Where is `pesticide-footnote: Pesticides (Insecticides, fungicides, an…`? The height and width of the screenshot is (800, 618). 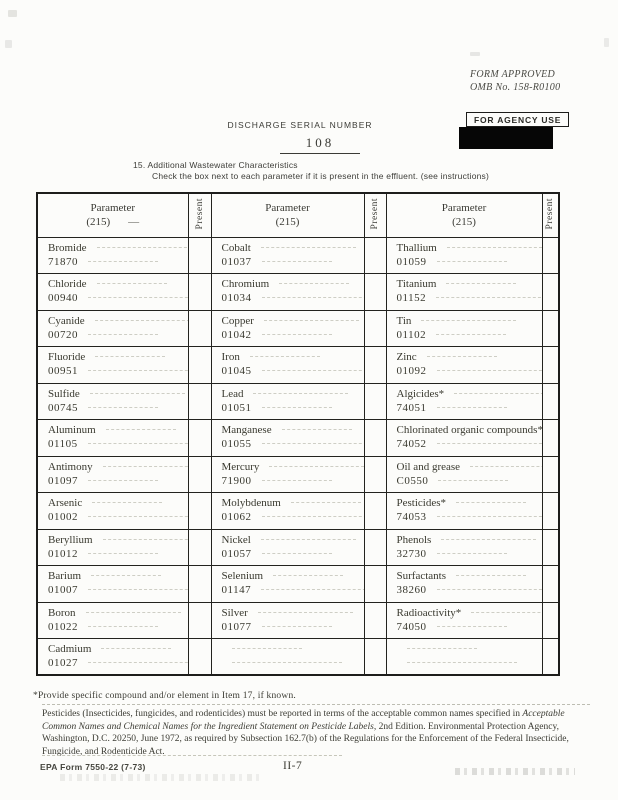
pesticide-footnote: Pesticides (Insecticides, fungicides, an… is located at coordinates (316, 731).